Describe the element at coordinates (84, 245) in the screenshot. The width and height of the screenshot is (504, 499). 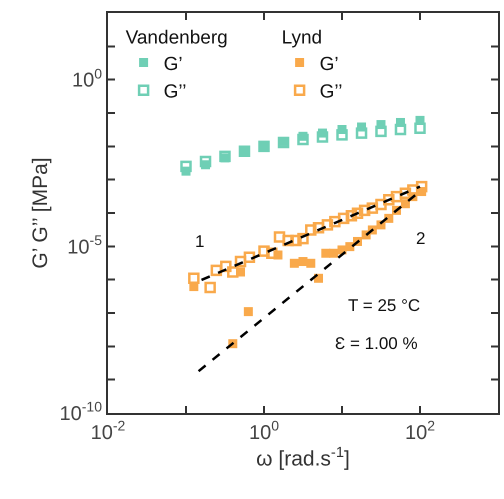
I see `y-tick-label: 10$^{-5}$` at that location.